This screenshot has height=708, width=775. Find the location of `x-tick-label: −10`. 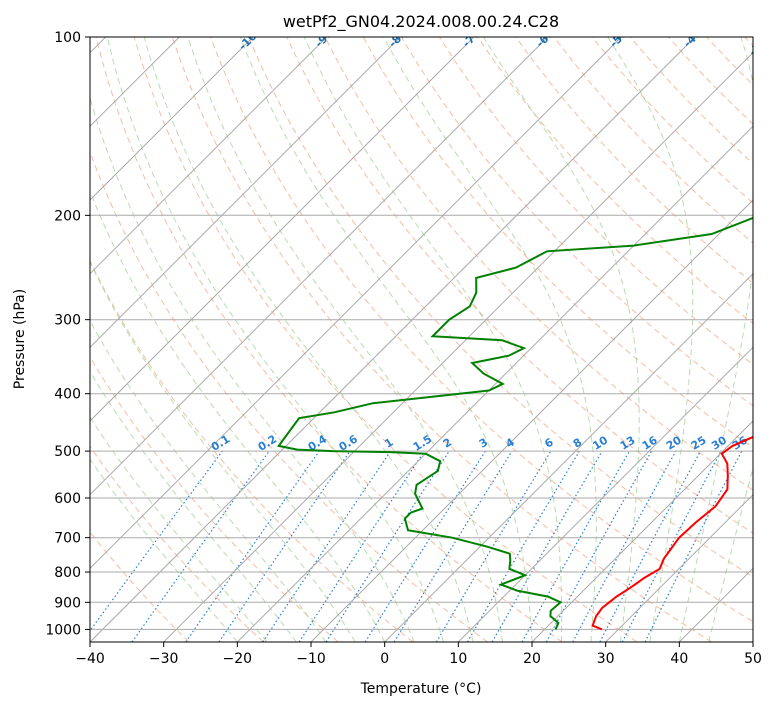

x-tick-label: −10 is located at coordinates (311, 659).